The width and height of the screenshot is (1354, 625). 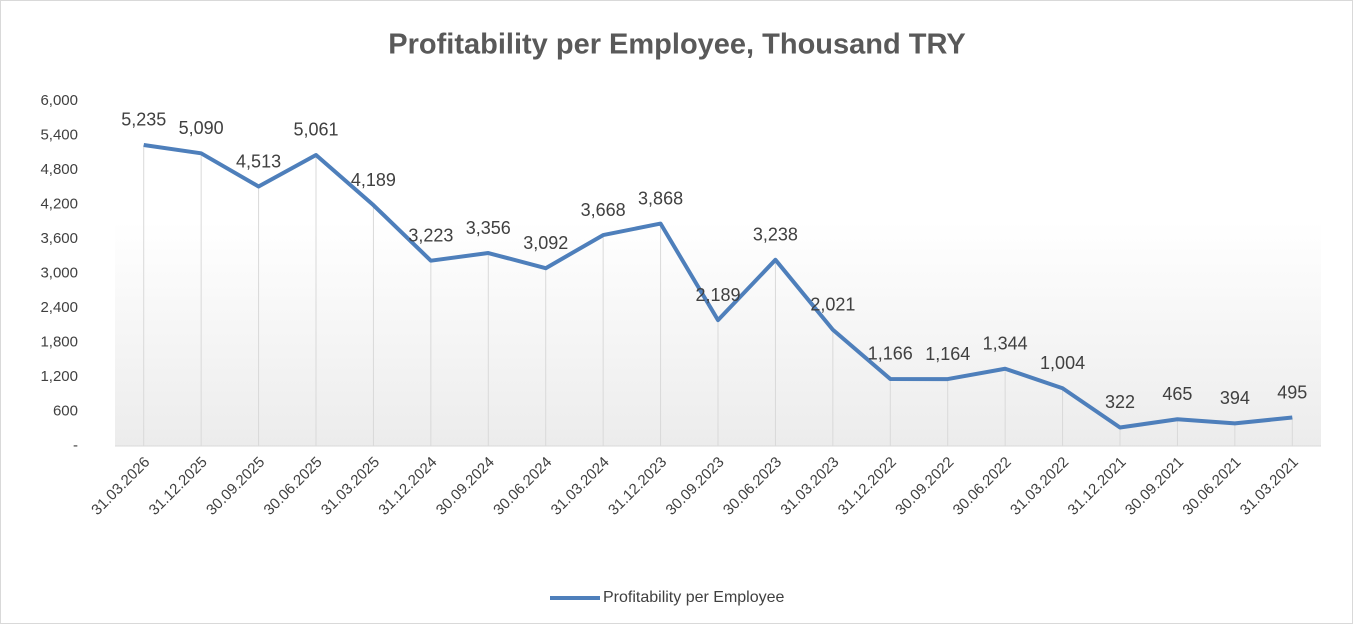 What do you see at coordinates (315, 130) in the screenshot?
I see `data-label: 5,061` at bounding box center [315, 130].